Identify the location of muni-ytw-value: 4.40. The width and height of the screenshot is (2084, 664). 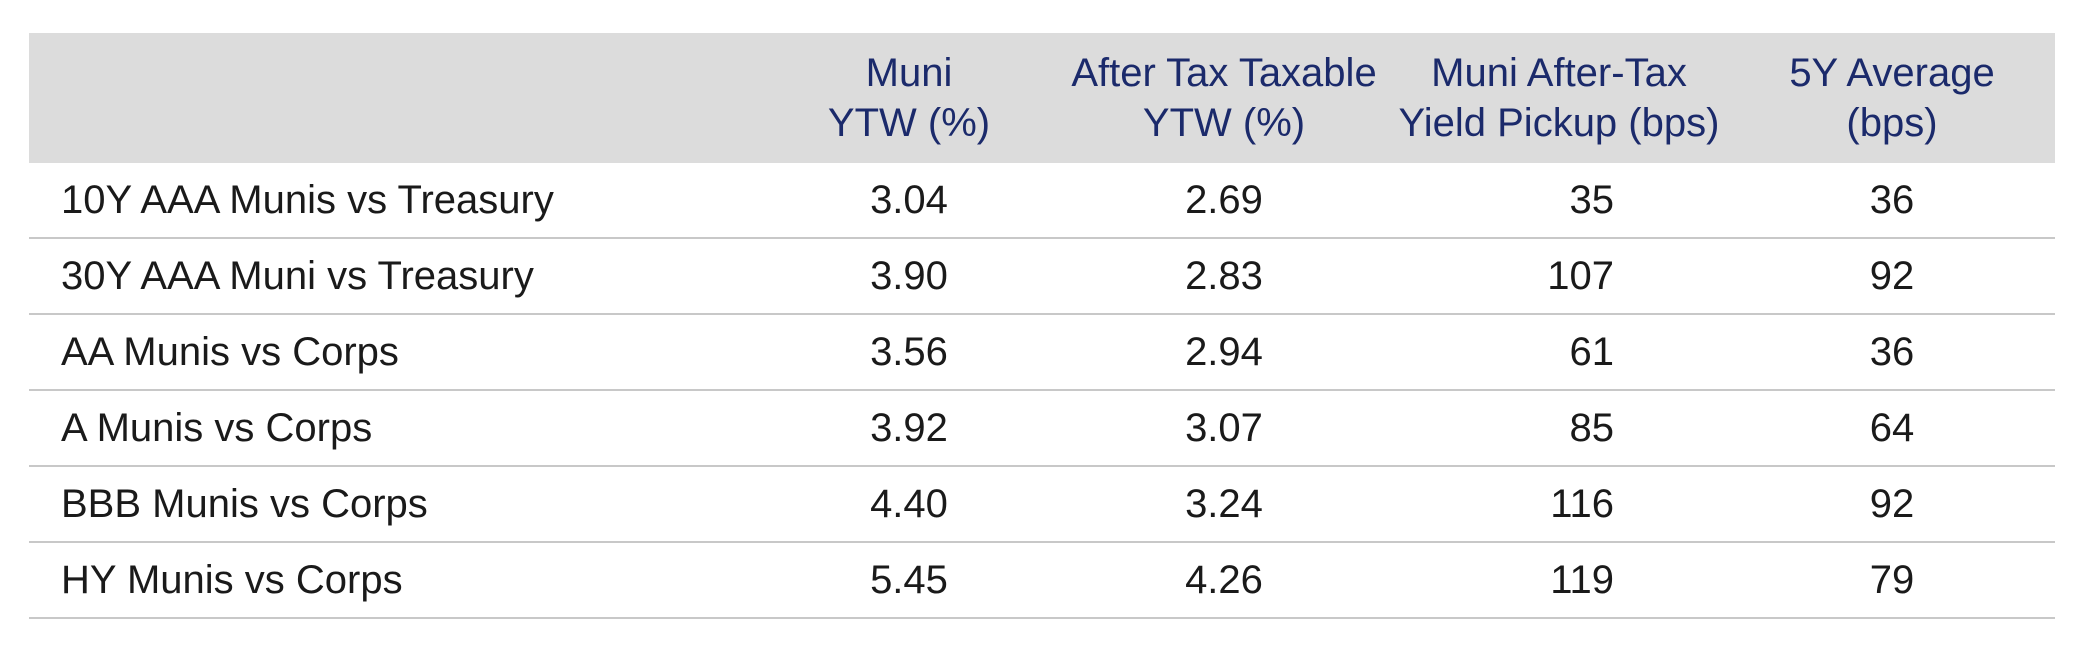
(909, 503).